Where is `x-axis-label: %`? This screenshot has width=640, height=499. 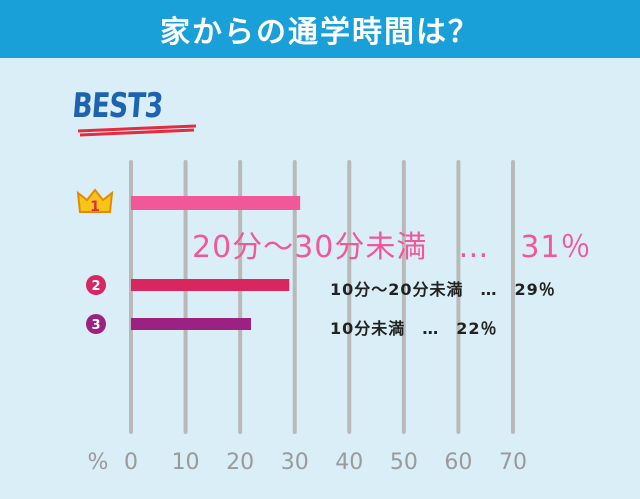 x-axis-label: % is located at coordinates (98, 462).